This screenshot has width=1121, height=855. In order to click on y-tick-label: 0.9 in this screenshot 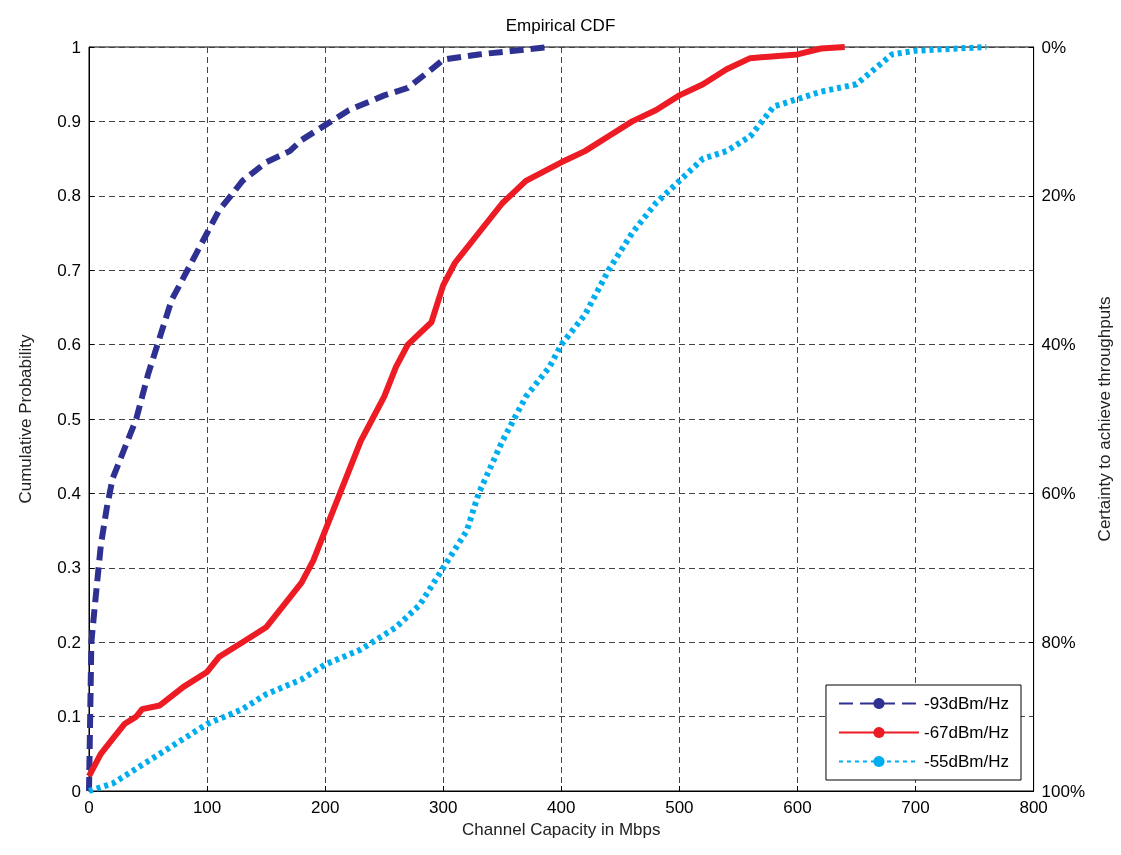, I will do `click(69, 121)`.